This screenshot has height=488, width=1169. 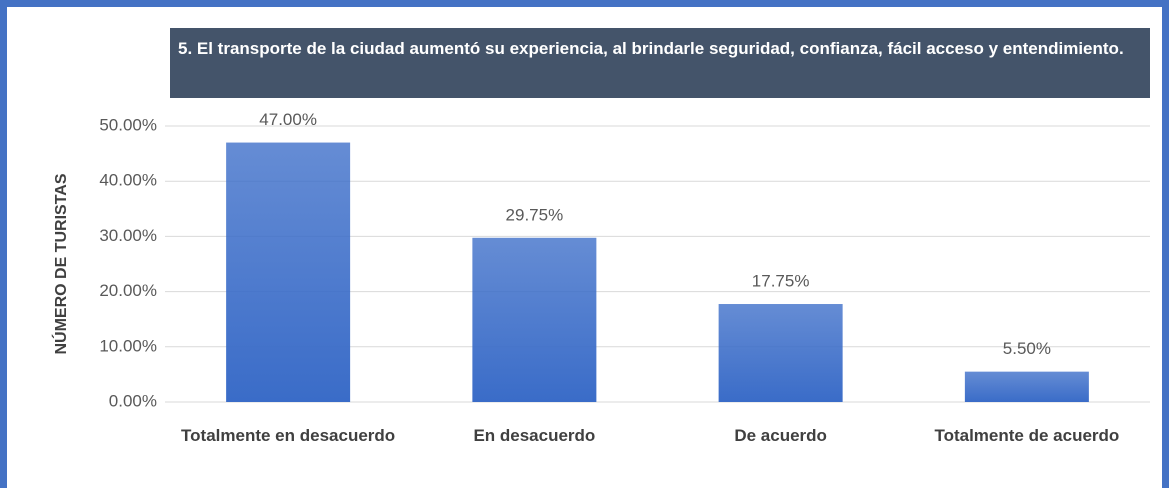 What do you see at coordinates (128, 180) in the screenshot?
I see `y-tick-label: 40.00%` at bounding box center [128, 180].